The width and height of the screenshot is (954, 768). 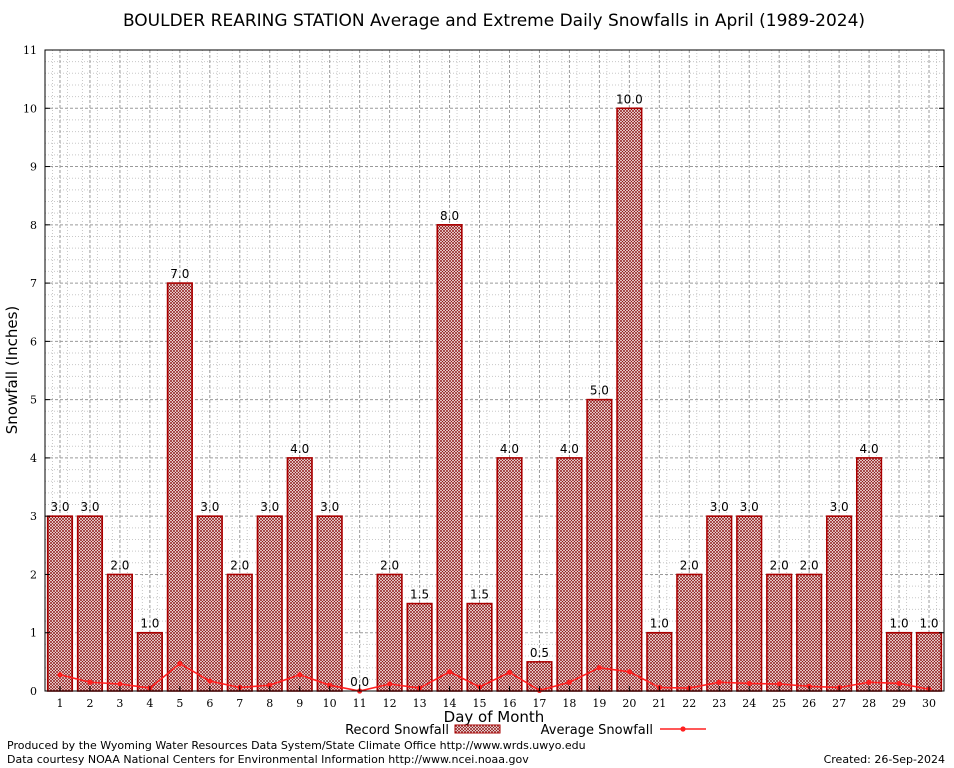 What do you see at coordinates (629, 703) in the screenshot?
I see `x-tick-label: 20` at bounding box center [629, 703].